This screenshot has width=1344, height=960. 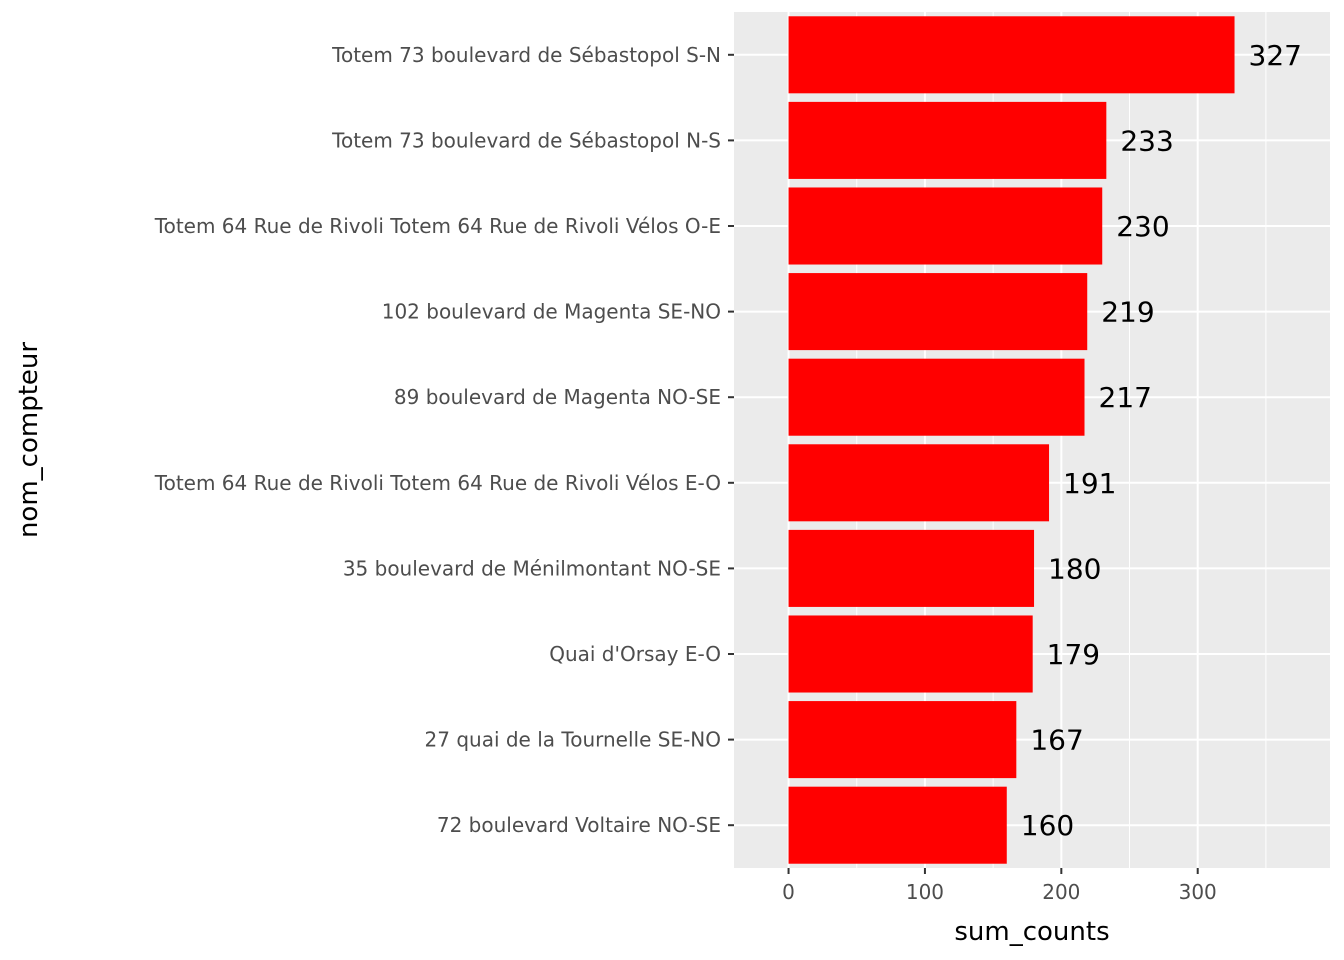 I want to click on data-label: 167, so click(x=1056, y=740).